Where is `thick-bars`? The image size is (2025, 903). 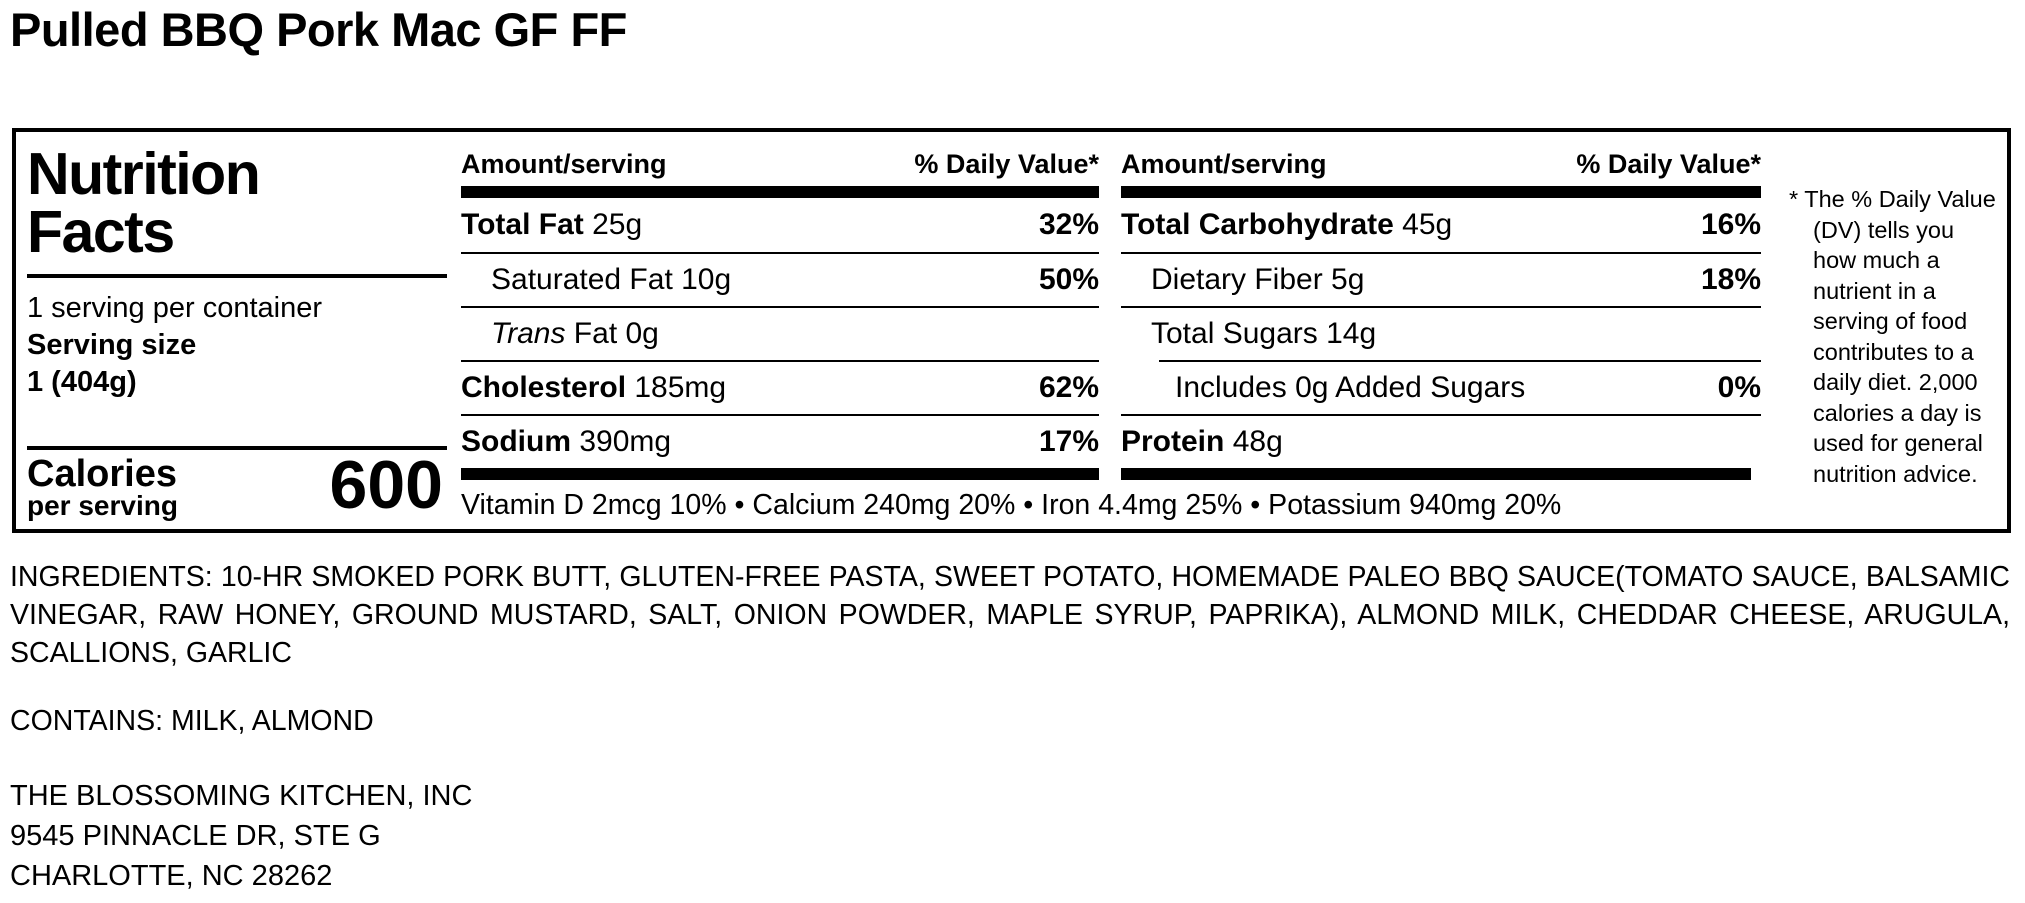 thick-bars is located at coordinates (1111, 474).